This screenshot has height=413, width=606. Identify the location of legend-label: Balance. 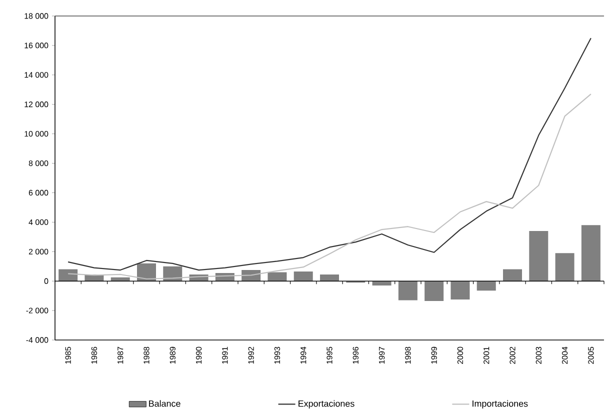
(164, 403).